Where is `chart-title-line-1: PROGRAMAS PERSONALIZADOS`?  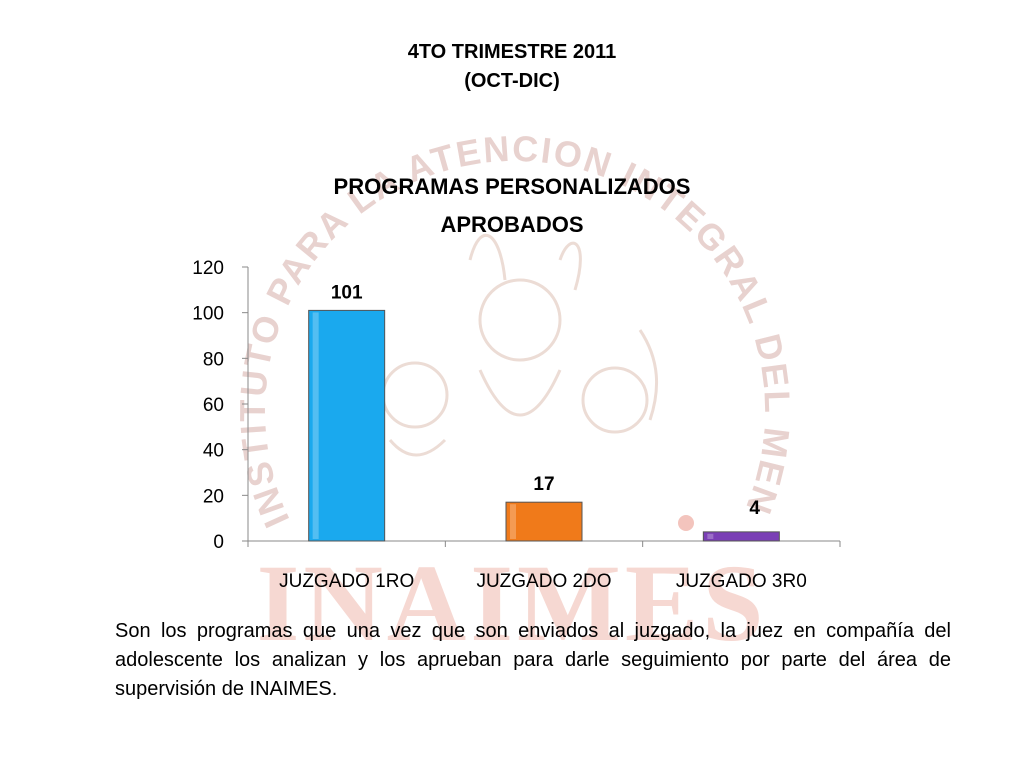
chart-title-line-1: PROGRAMAS PERSONALIZADOS is located at coordinates (512, 186).